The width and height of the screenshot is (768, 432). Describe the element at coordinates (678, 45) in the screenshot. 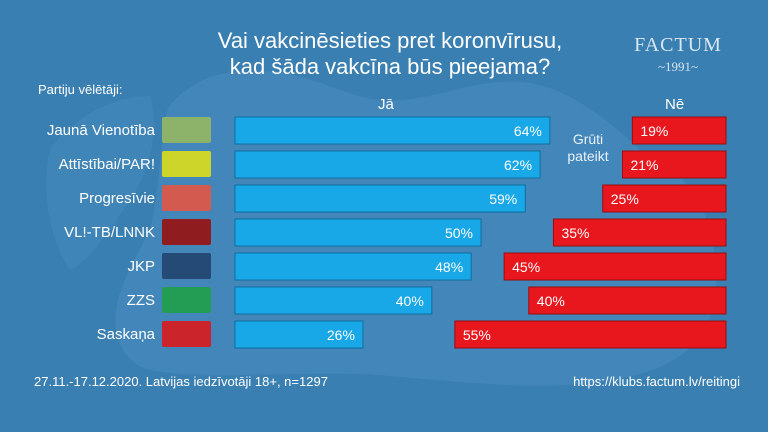

I see `logo-name: FACTUM` at that location.